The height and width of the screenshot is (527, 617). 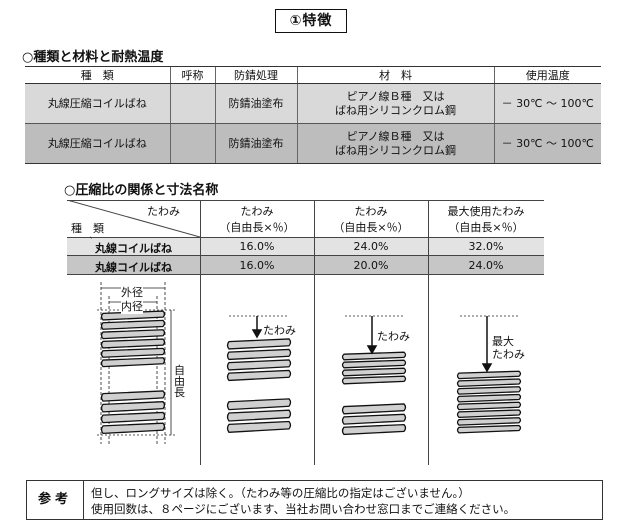 I want to click on free-length-label: 自由長, so click(x=179, y=381).